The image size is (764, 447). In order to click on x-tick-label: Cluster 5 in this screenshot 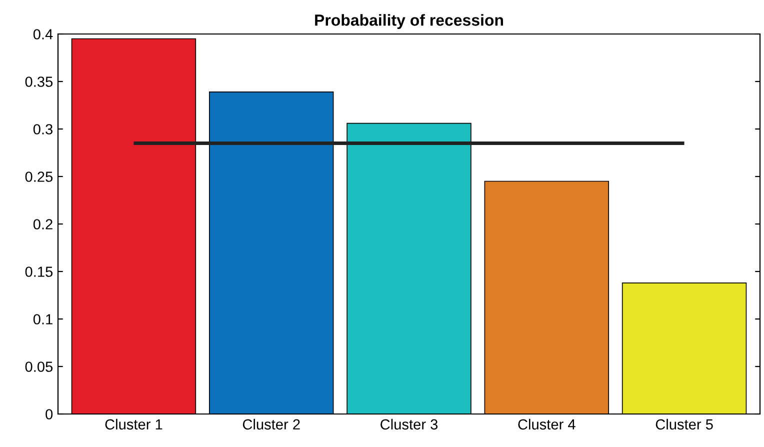, I will do `click(684, 424)`.